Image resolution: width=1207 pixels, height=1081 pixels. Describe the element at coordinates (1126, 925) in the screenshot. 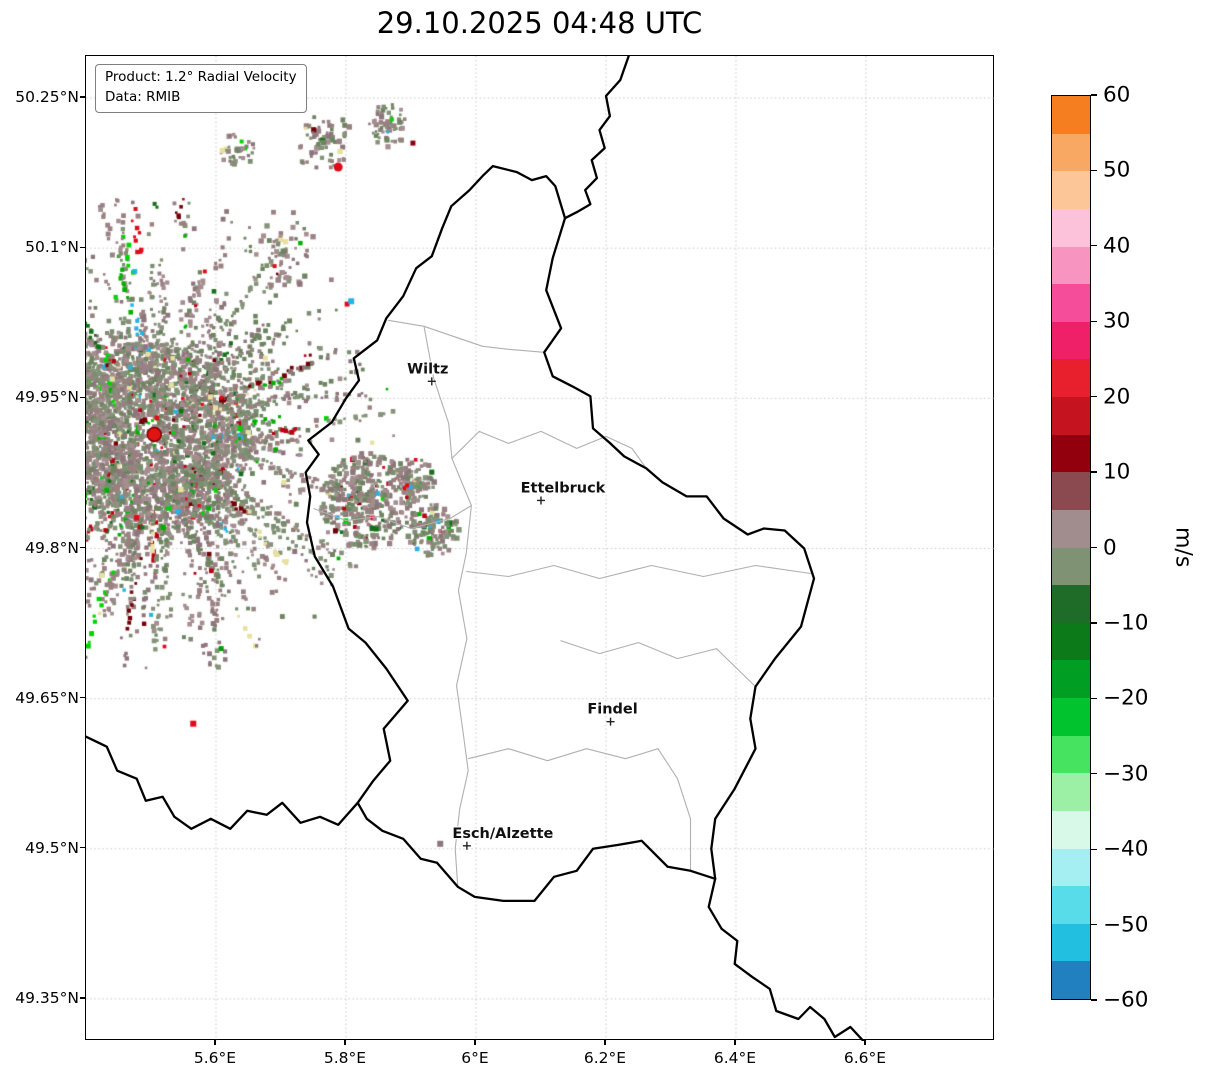

I see `colorbar-tick-label: −50` at that location.